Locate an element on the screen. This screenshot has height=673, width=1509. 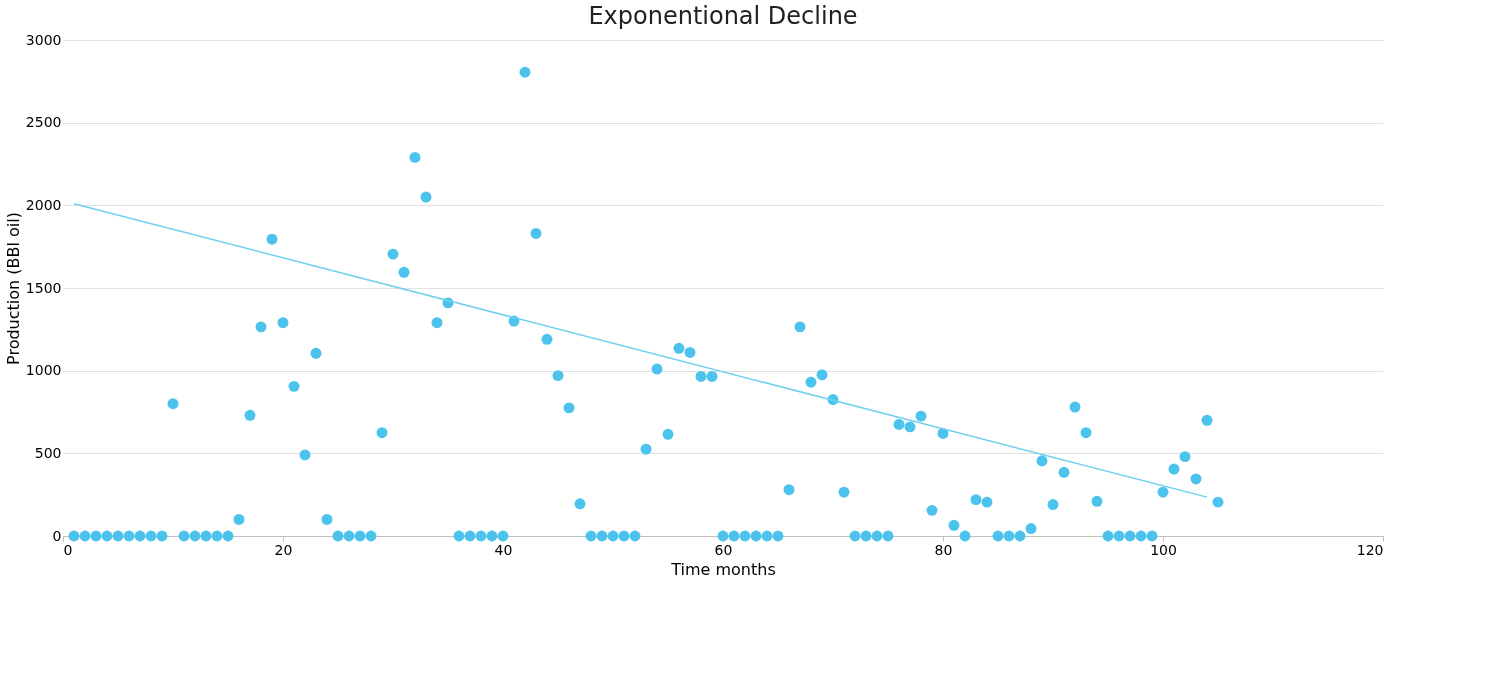
y-tick-label: 3000 is located at coordinates (43, 39).